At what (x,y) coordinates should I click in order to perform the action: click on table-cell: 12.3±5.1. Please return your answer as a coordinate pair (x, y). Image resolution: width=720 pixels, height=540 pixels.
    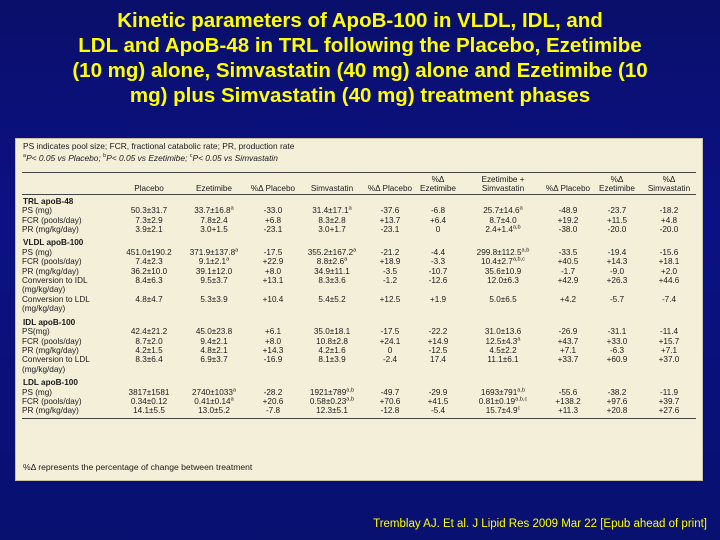
    Looking at the image, I should click on (332, 412).